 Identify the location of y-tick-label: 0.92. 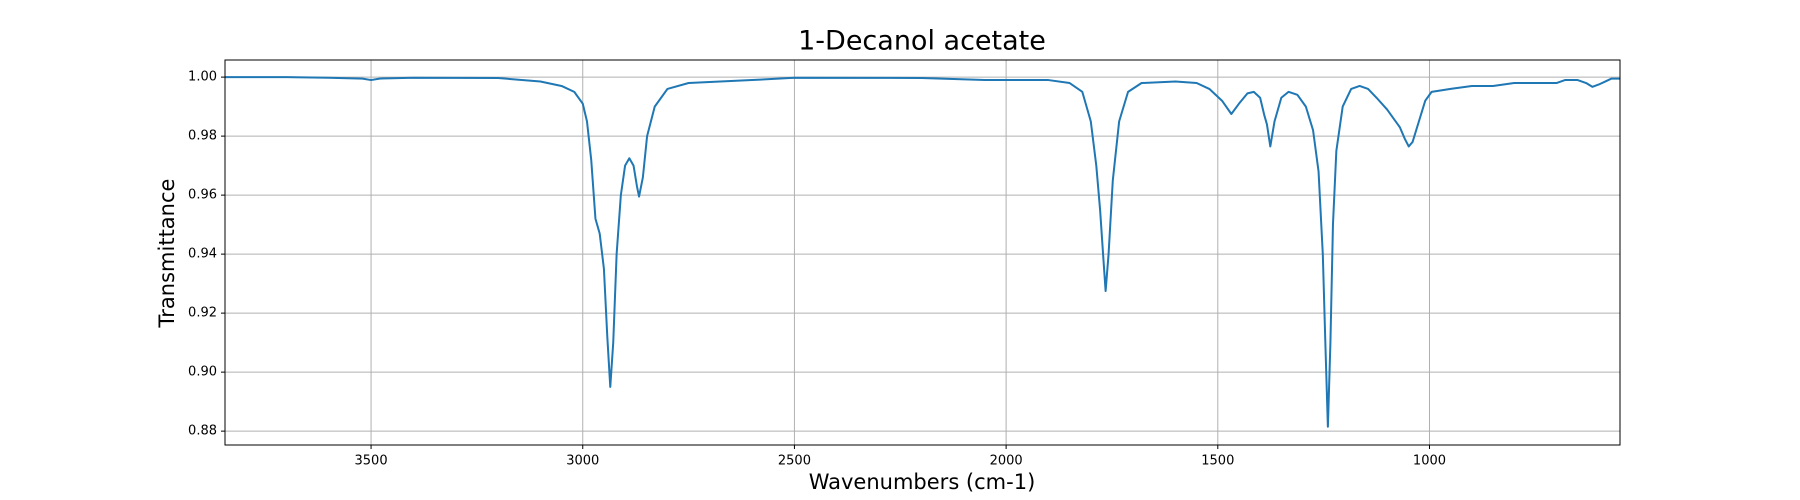
(202, 313).